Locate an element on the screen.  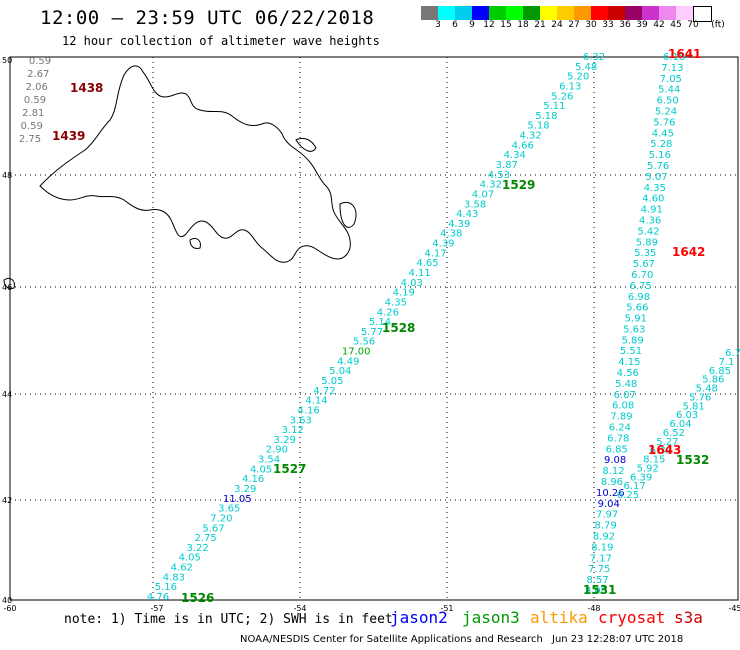
jason3-track-value: 4.66 is located at coordinates (523, 145).